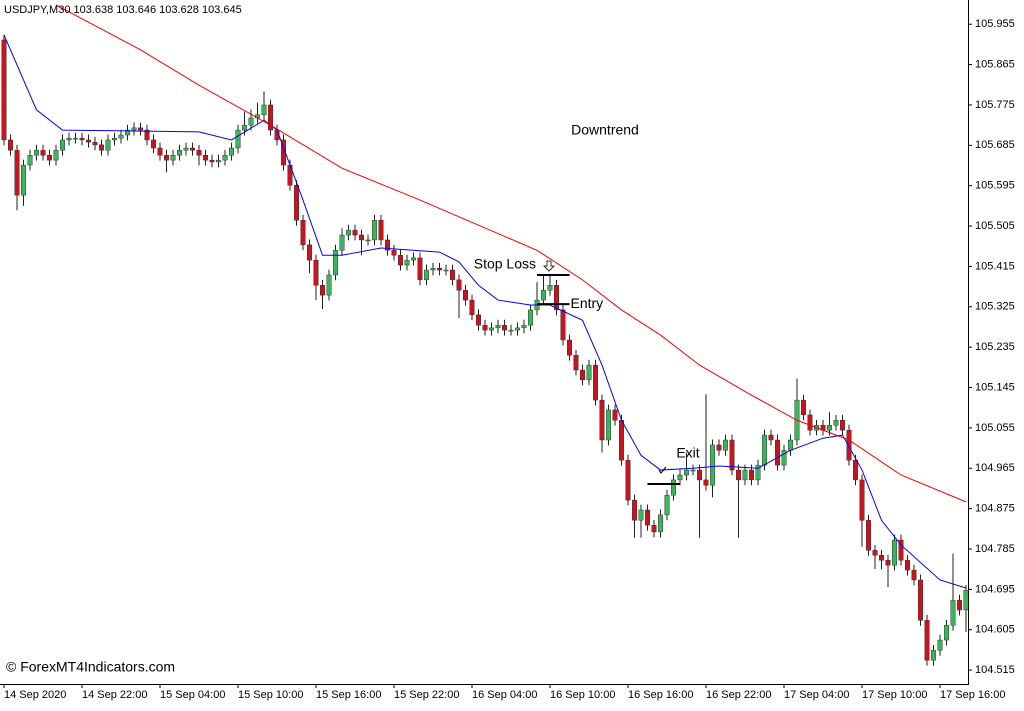 Image resolution: width=1024 pixels, height=711 pixels. I want to click on level-label: Exit, so click(687, 453).